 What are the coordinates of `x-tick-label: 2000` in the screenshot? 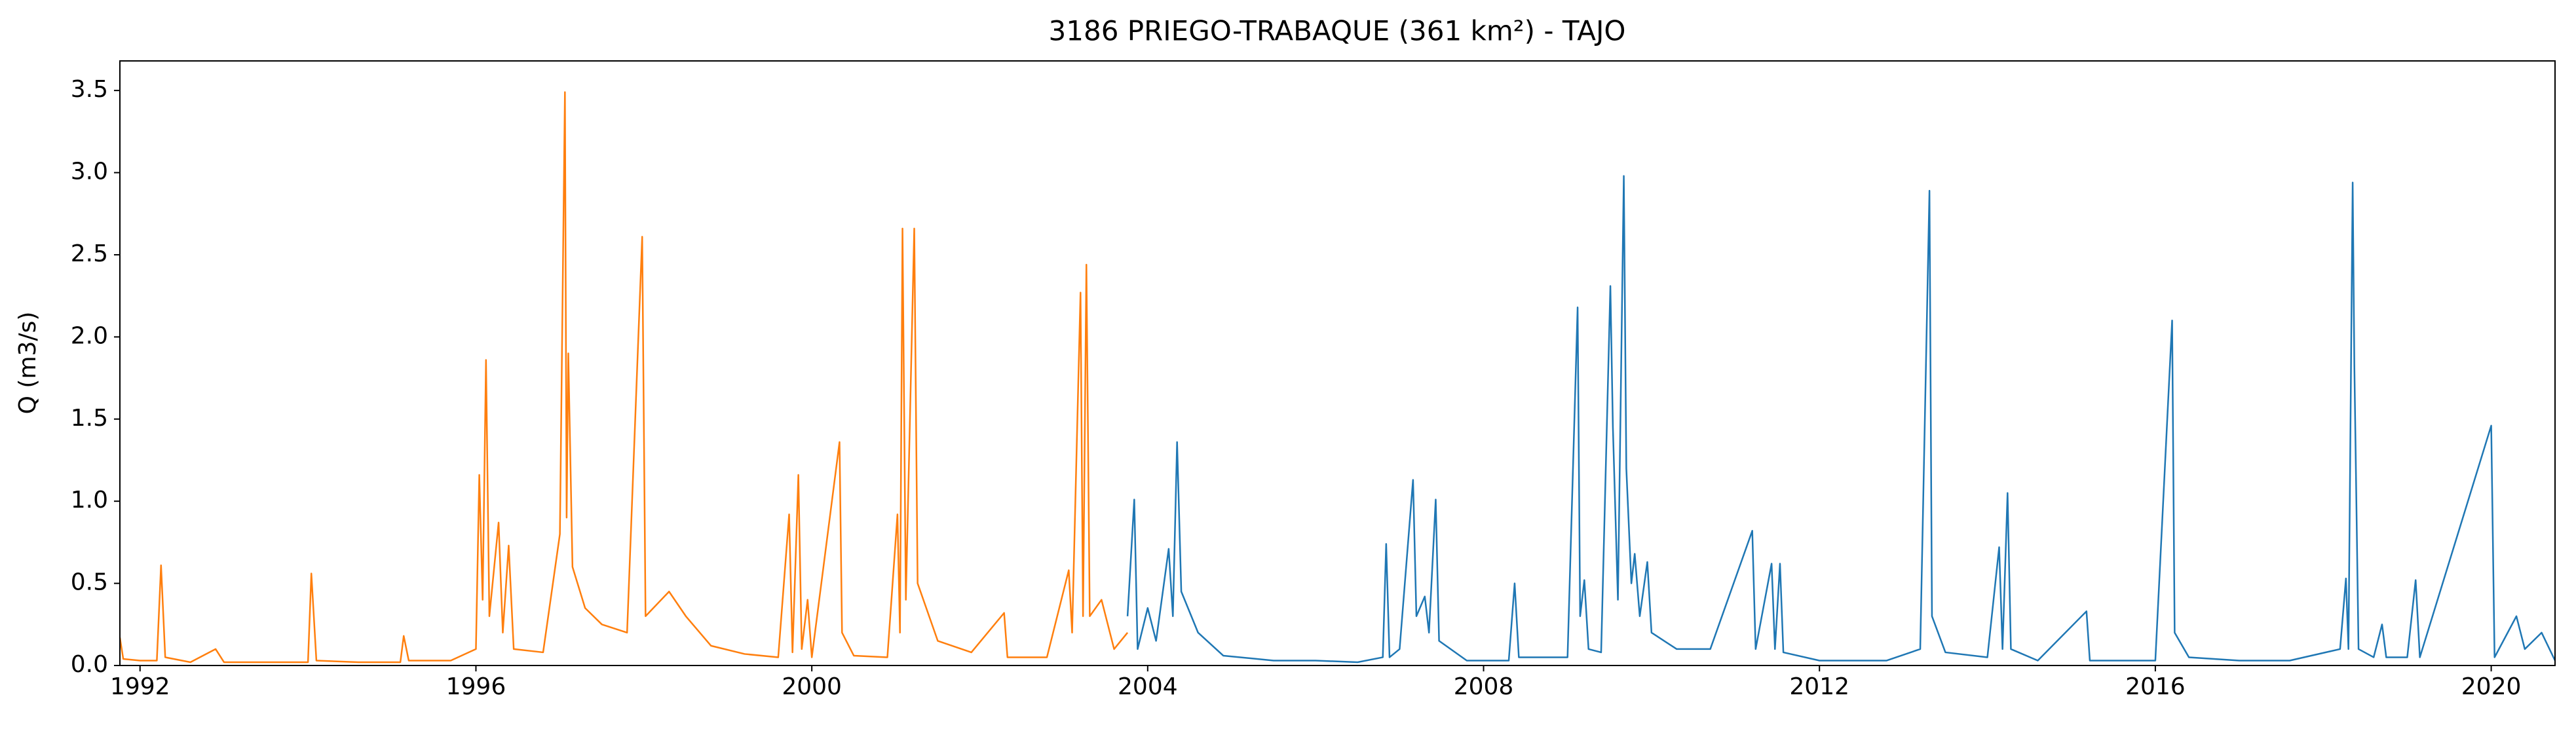 It's located at (812, 686).